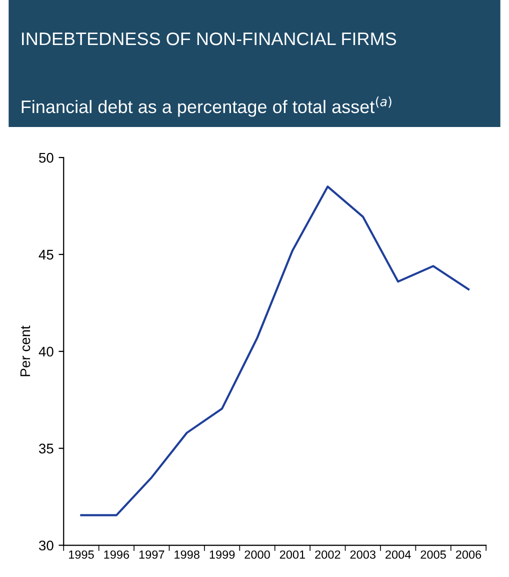 The image size is (509, 577). I want to click on x-tick-label: 1995, so click(81, 554).